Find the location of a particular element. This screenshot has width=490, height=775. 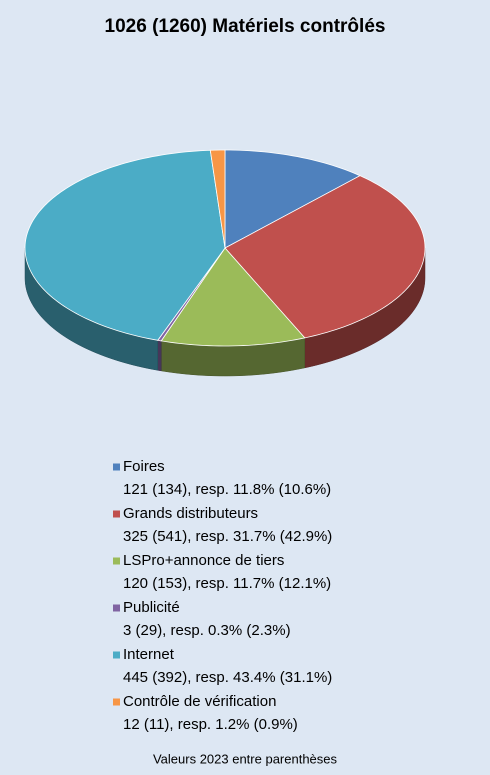

legend-label: Internet is located at coordinates (149, 654).